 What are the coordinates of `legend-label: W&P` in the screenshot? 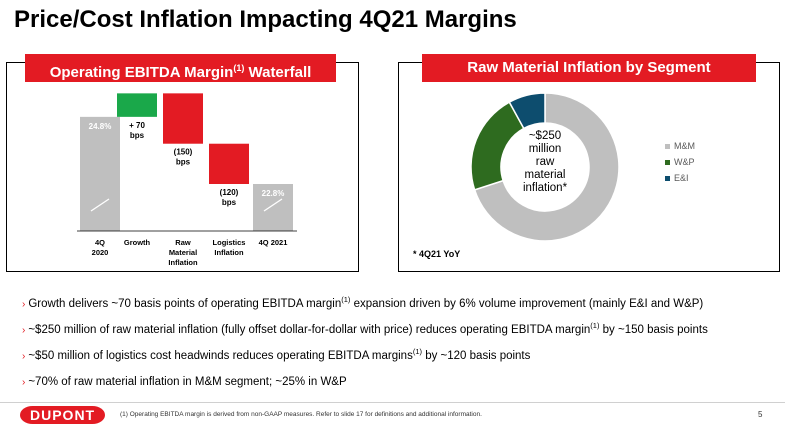 It's located at (684, 162).